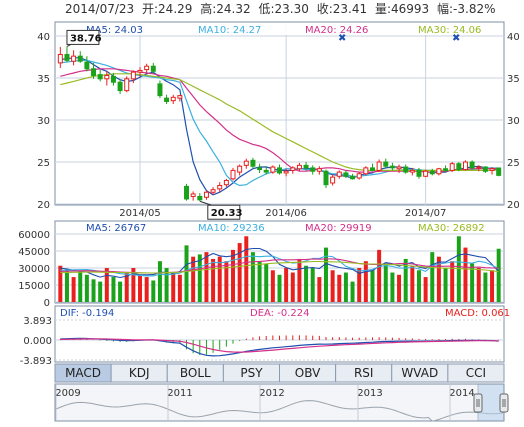  Describe the element at coordinates (139, 373) in the screenshot. I see `tab-kdj: KDJ` at that location.